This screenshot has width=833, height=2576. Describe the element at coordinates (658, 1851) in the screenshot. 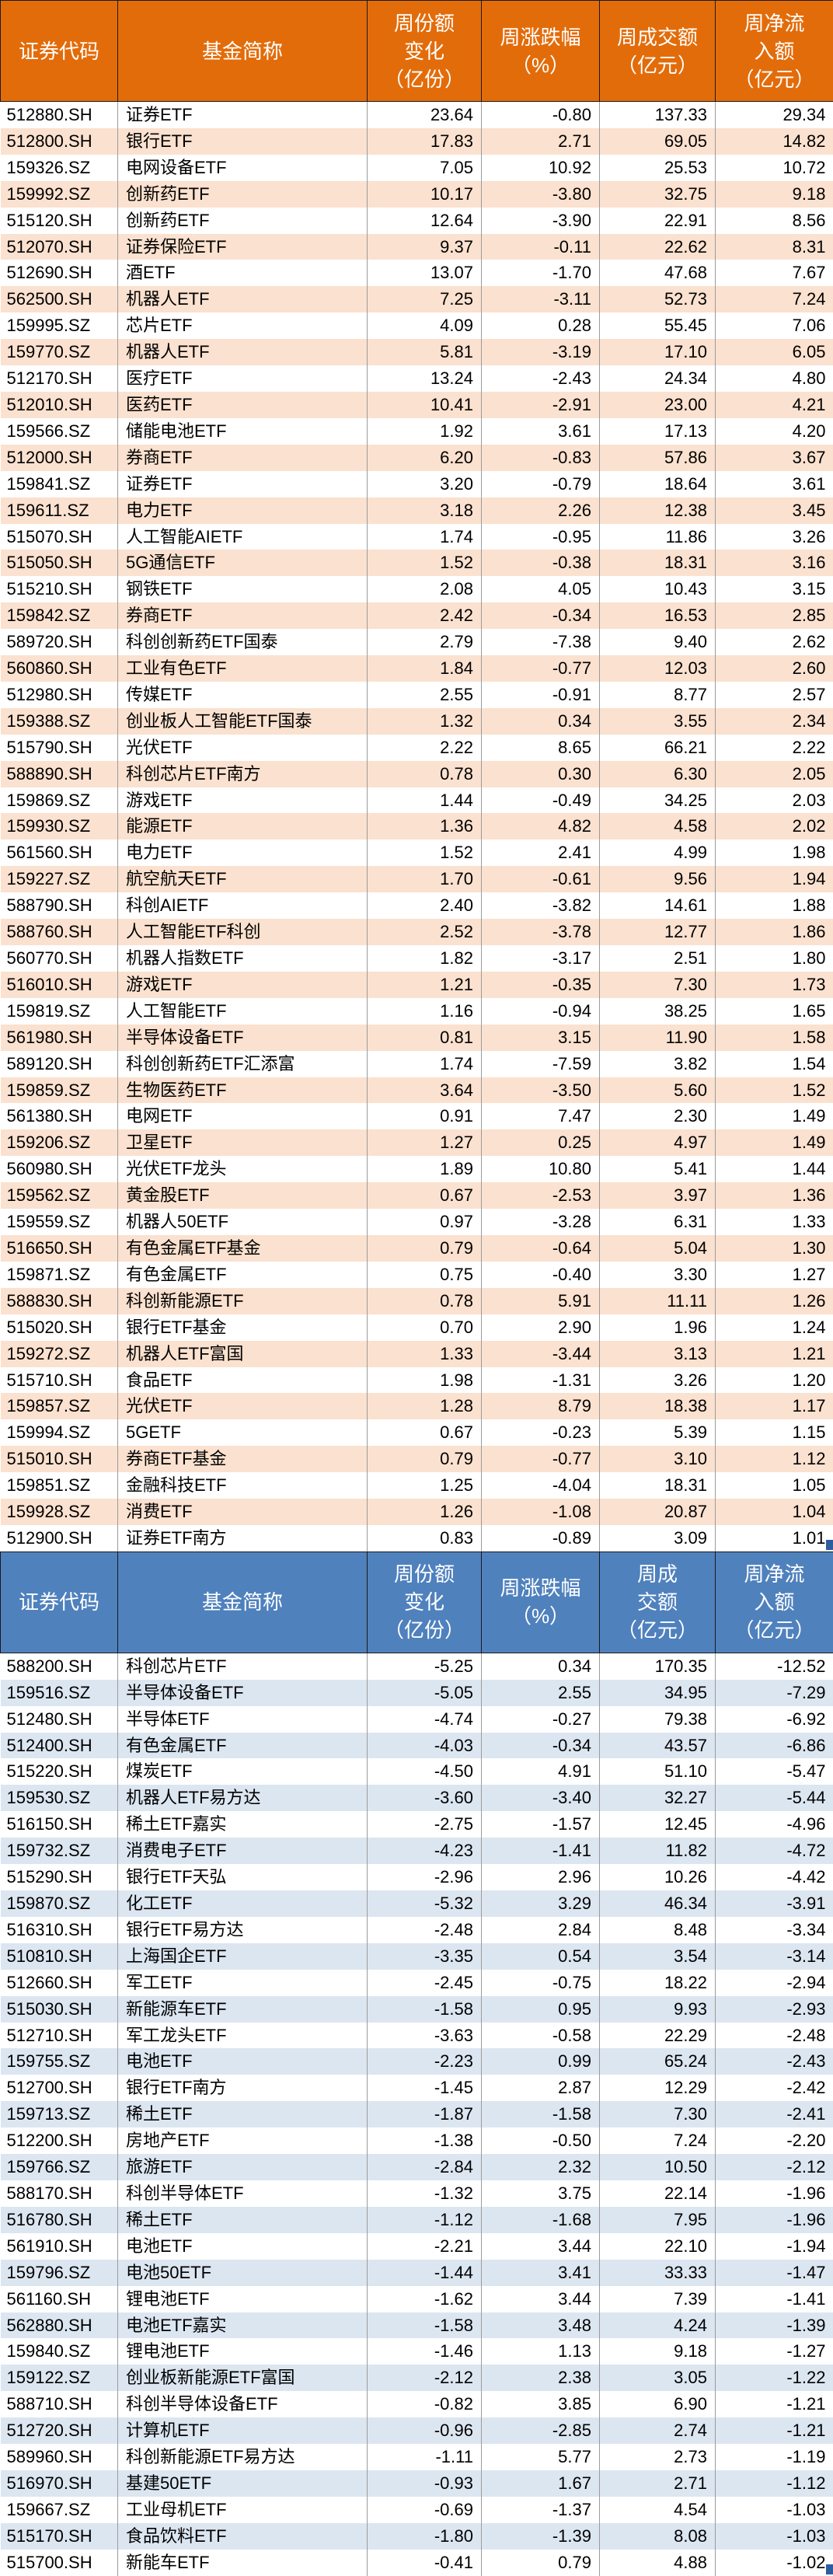

I see `cell-turnover: 11.82` at that location.